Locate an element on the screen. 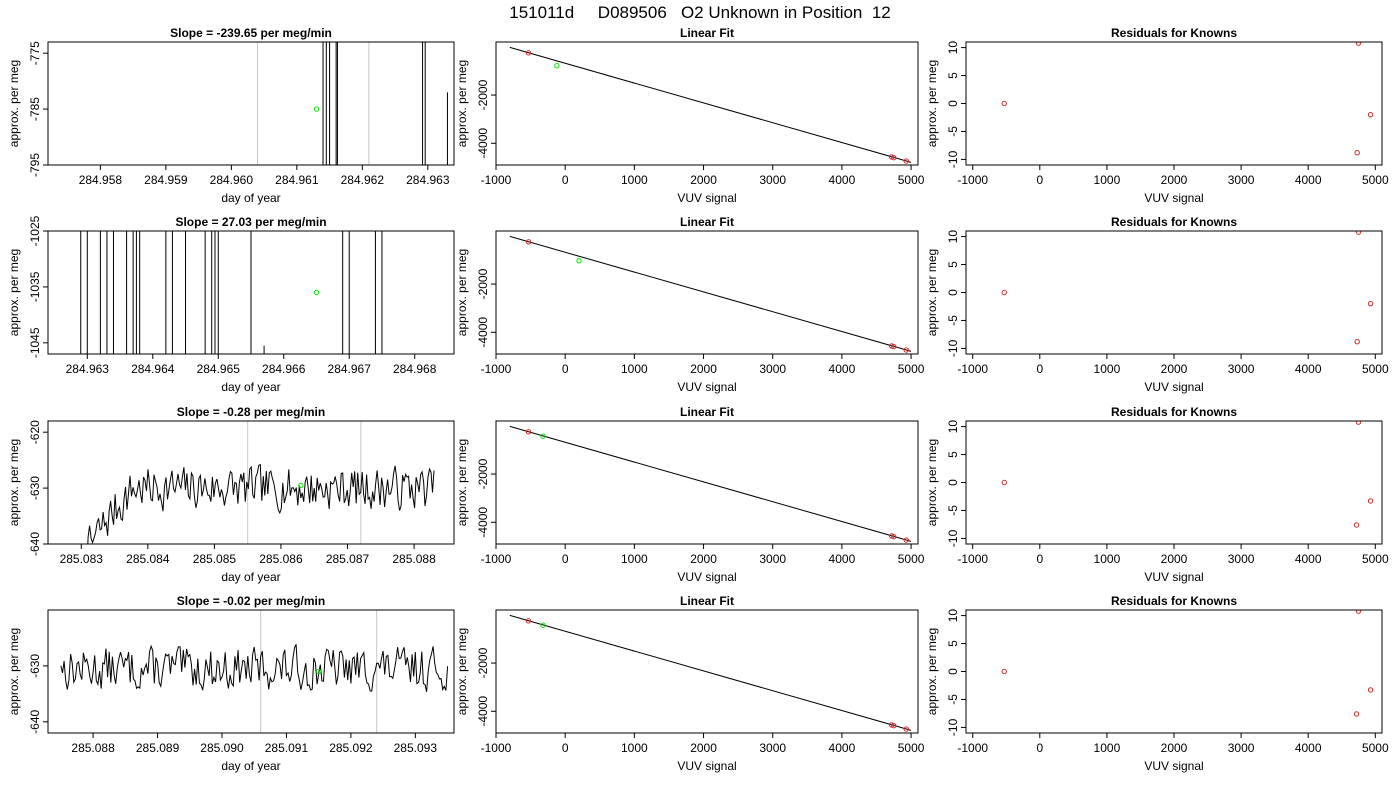 The image size is (1400, 800). x-axis-label: day of year is located at coordinates (250, 387).